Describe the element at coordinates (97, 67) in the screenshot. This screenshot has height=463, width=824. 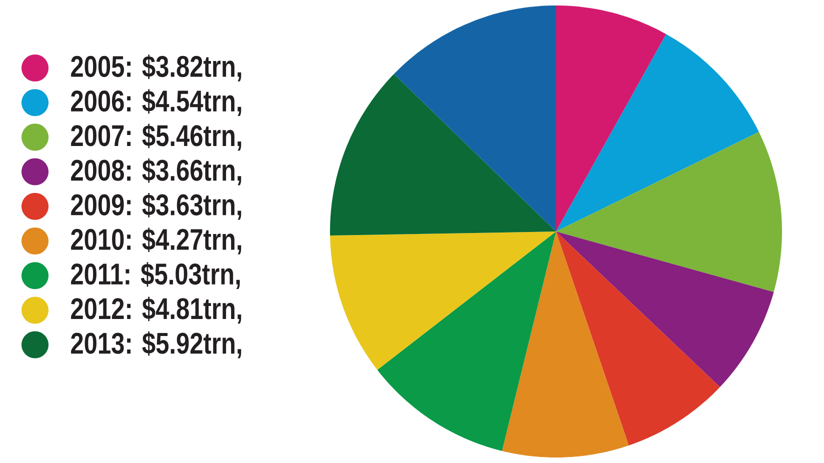
I see `legend-label: 2005` at that location.